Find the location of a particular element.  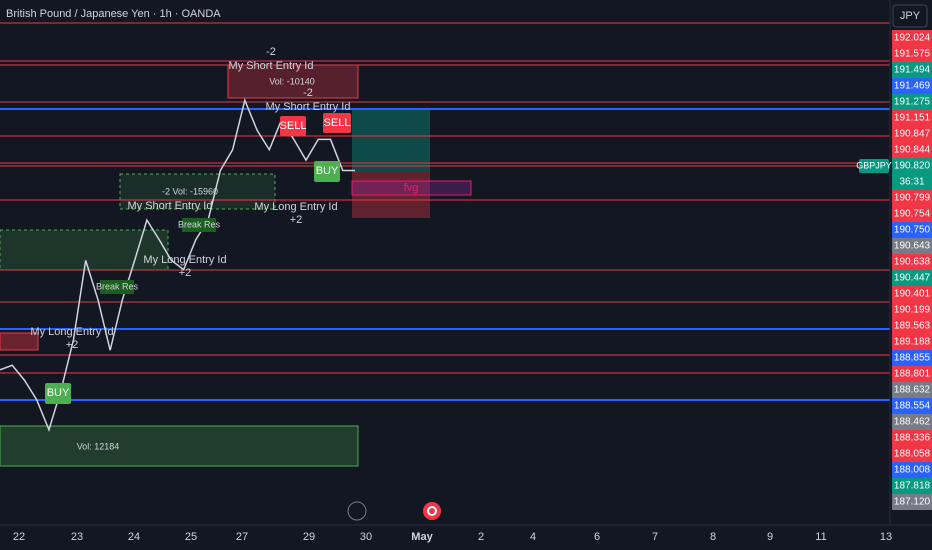

date-label: 29 is located at coordinates (309, 537).